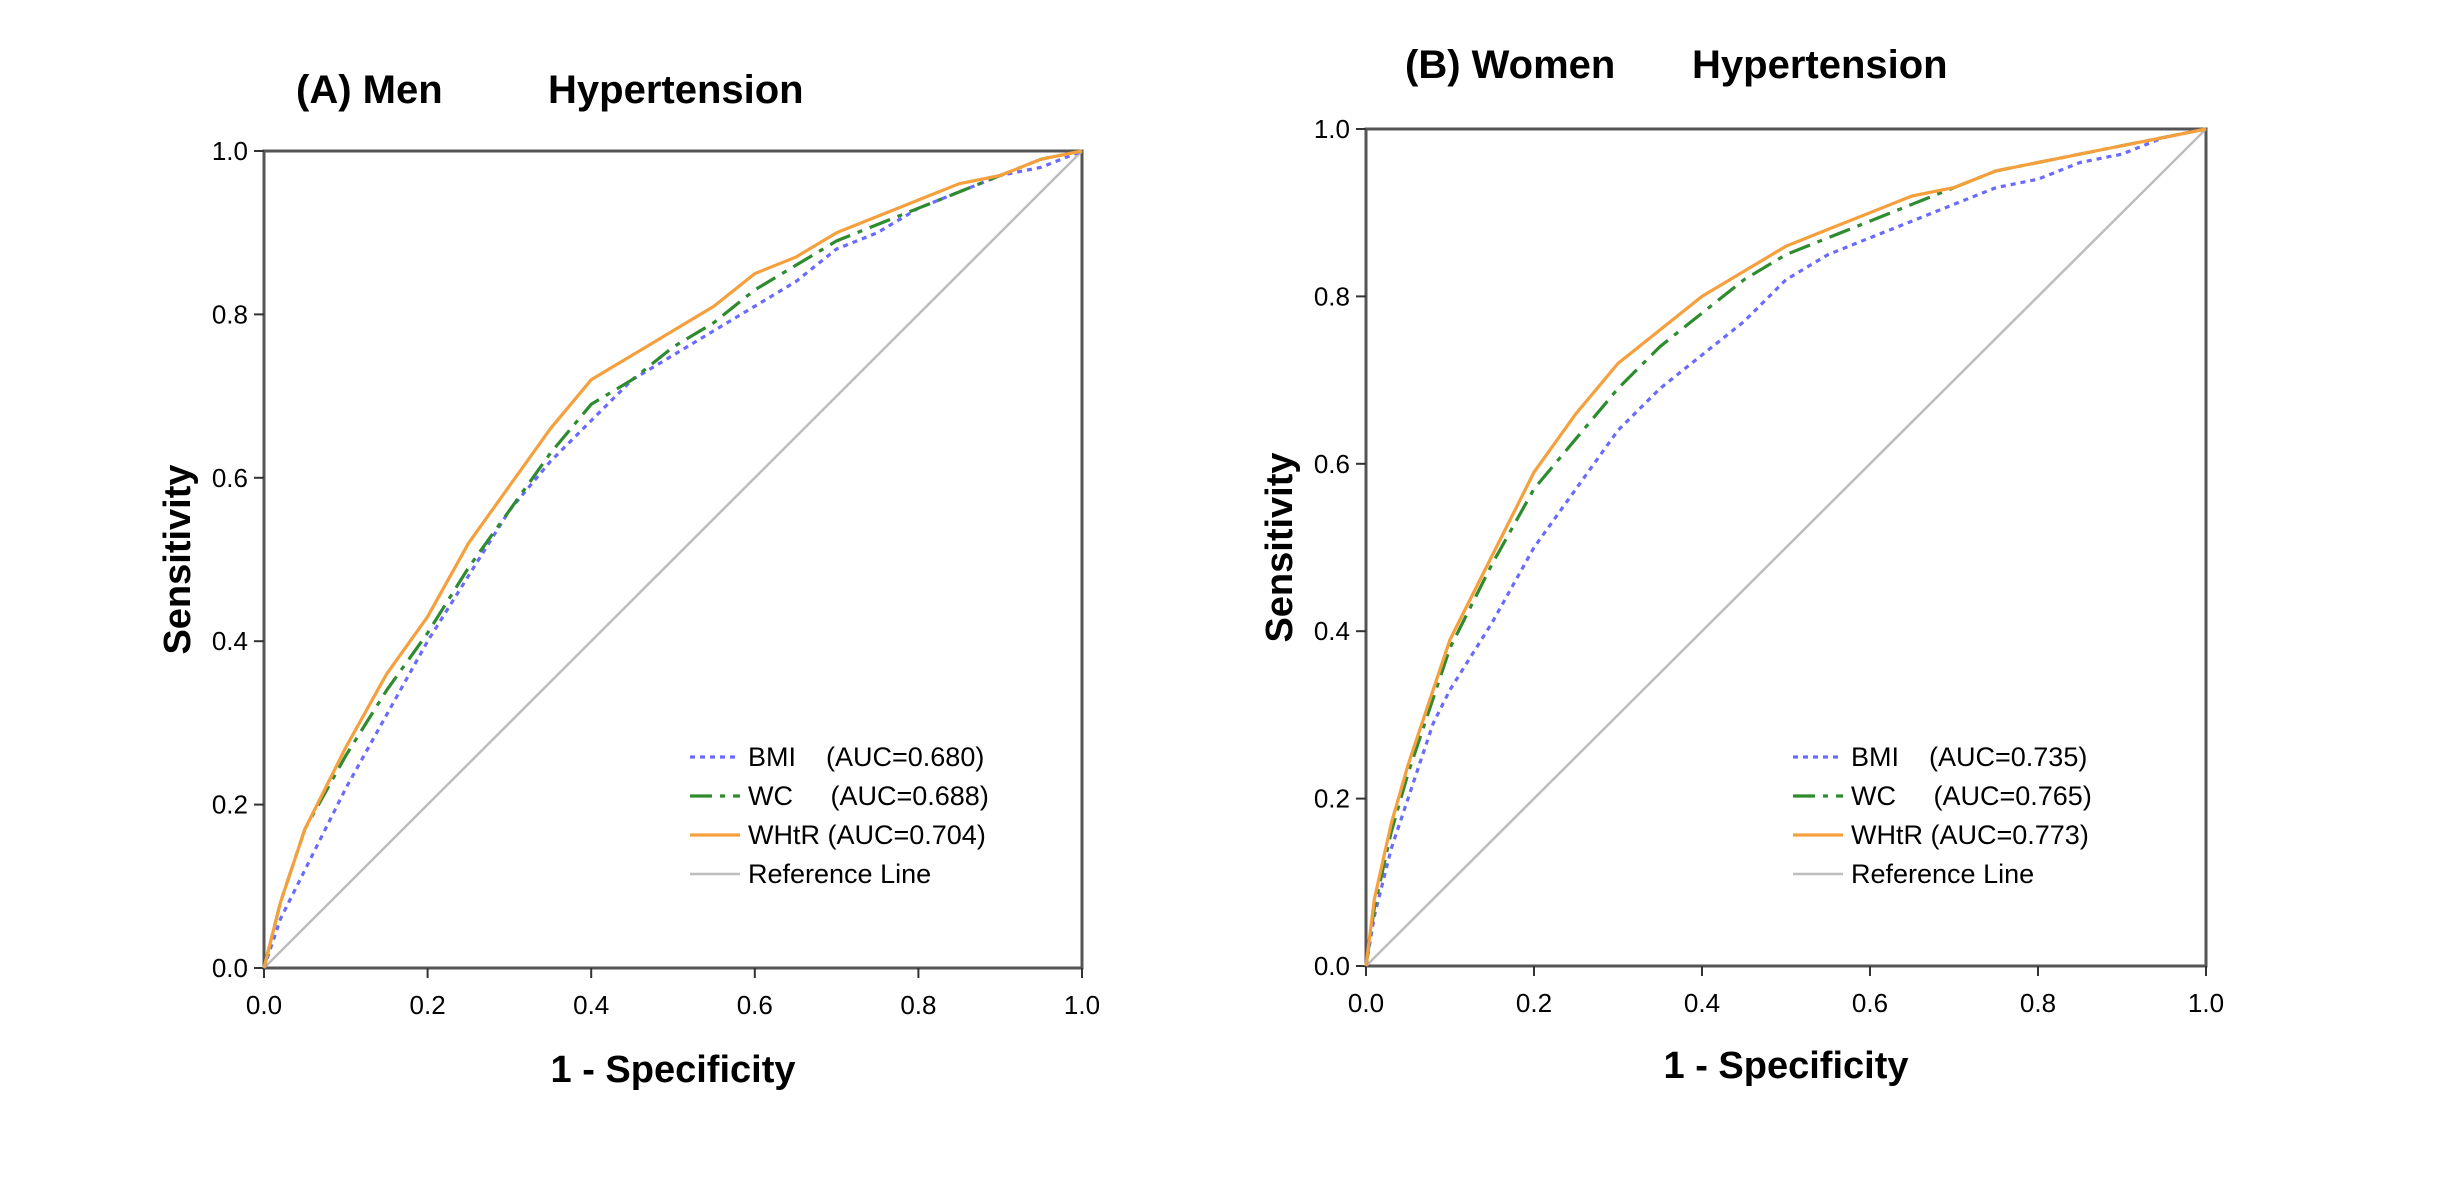 This screenshot has width=2450, height=1202. I want to click on men-x-tick-label: 0.8, so click(918, 1005).